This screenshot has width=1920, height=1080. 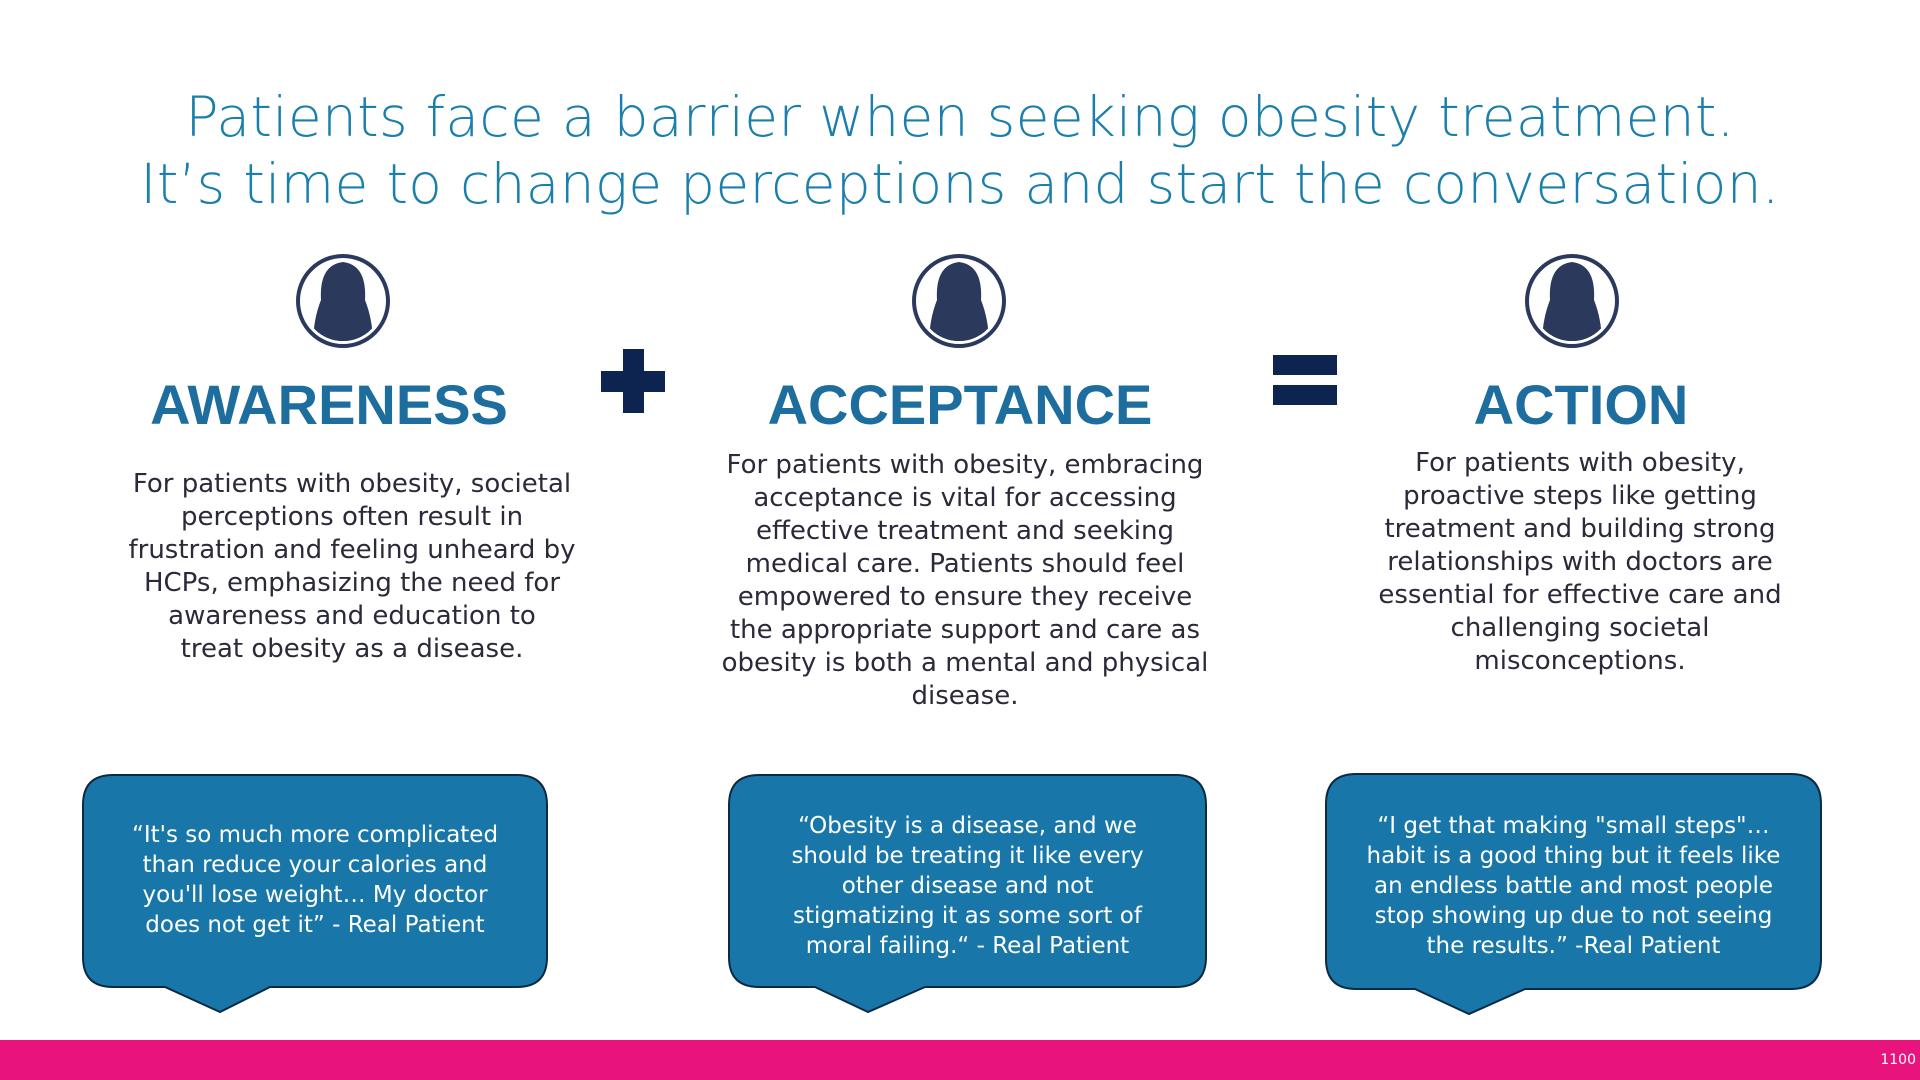 I want to click on body-line: frustration and feeling unheard by, so click(x=352, y=550).